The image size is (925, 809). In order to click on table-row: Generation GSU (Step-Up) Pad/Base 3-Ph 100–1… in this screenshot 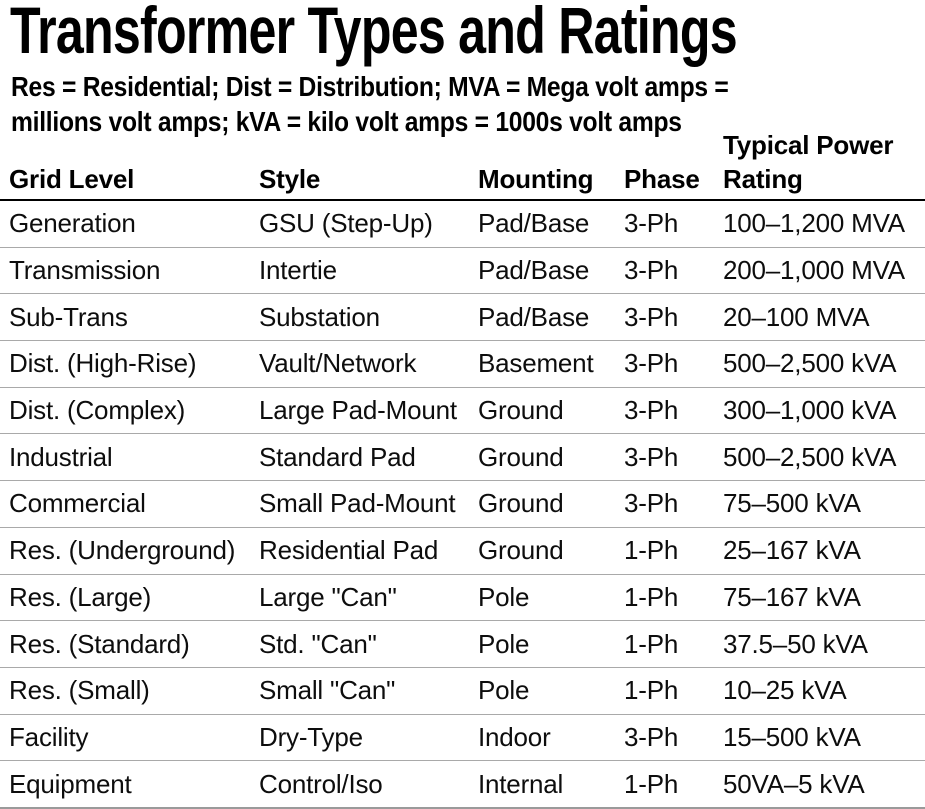, I will do `click(462, 224)`.